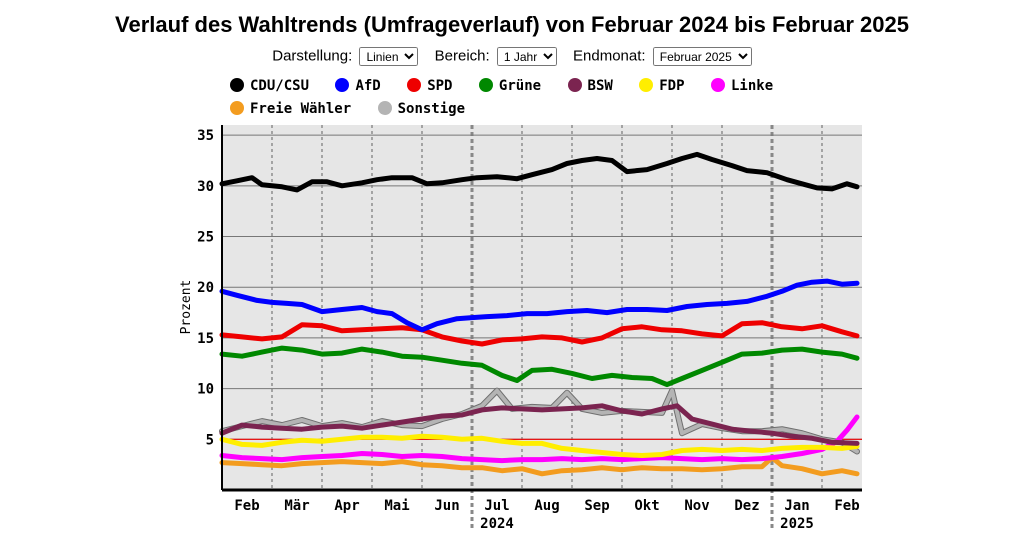 This screenshot has height=534, width=1024. Describe the element at coordinates (462, 56) in the screenshot. I see `bereich-label: Bereich:` at that location.